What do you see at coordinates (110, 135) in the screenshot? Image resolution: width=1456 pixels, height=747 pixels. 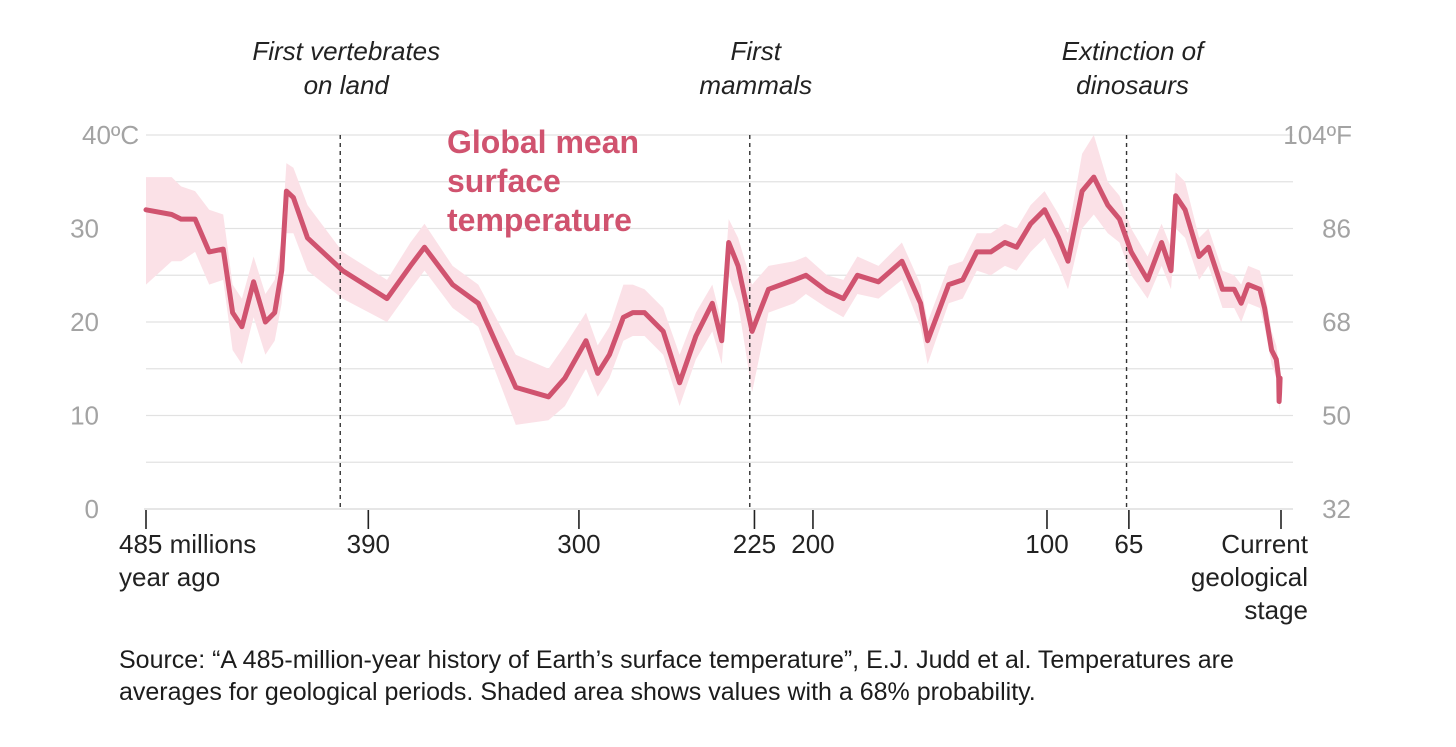 I see `y-tick-left: 40ºC` at bounding box center [110, 135].